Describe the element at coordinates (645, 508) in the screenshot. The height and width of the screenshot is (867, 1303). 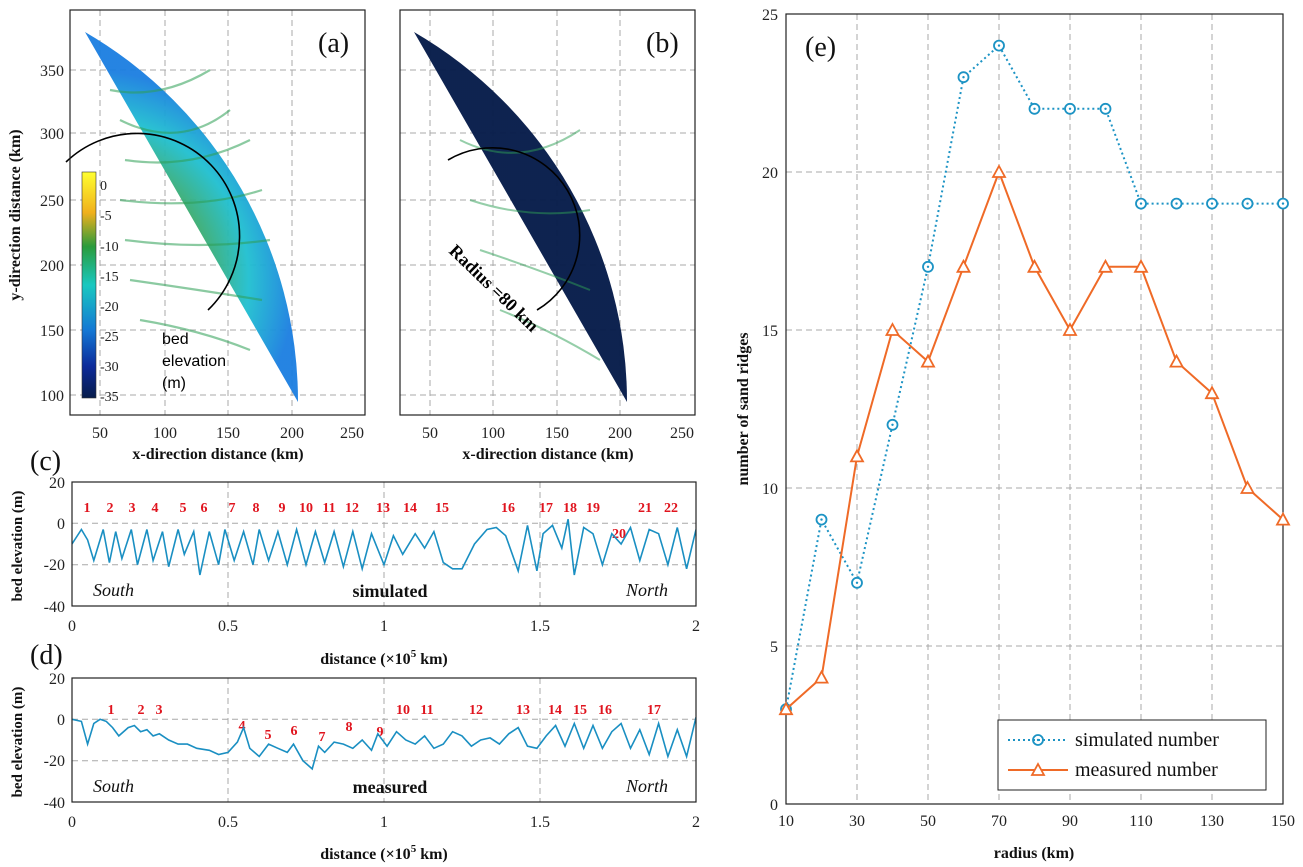
I see `ridge-number: 21` at that location.